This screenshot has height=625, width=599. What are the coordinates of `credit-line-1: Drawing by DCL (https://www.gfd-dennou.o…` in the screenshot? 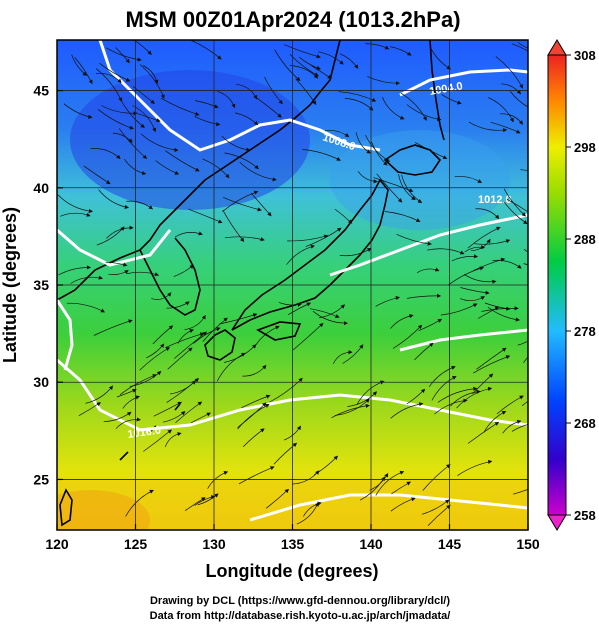 It's located at (300, 601).